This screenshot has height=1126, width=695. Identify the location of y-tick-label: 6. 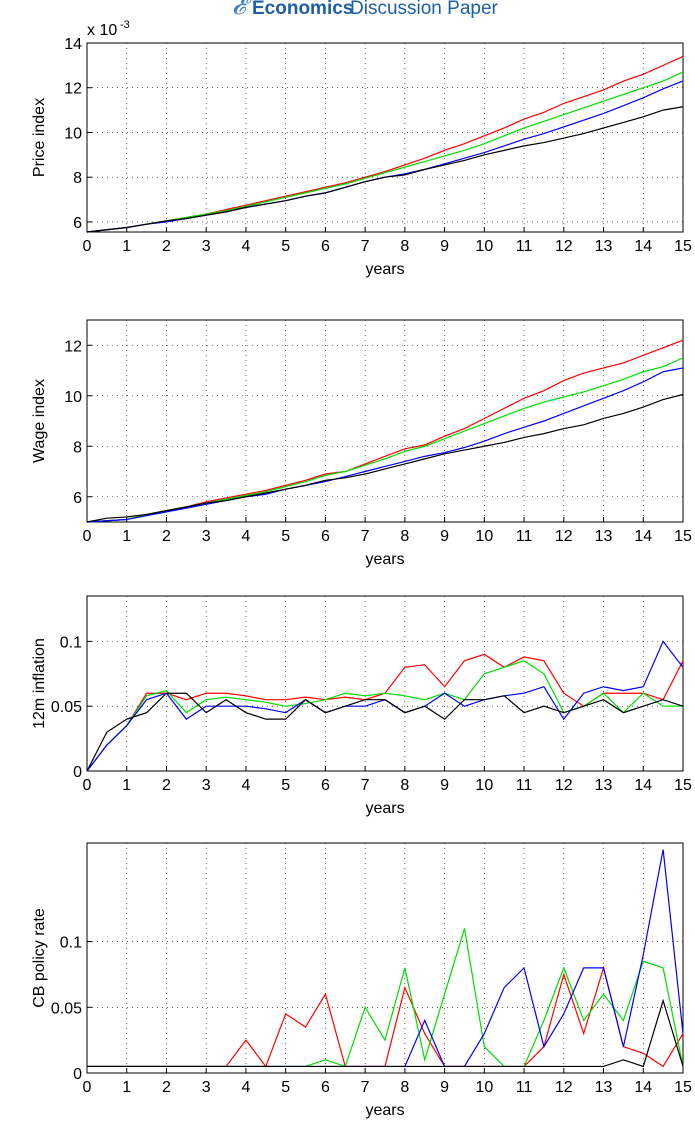
(77, 498).